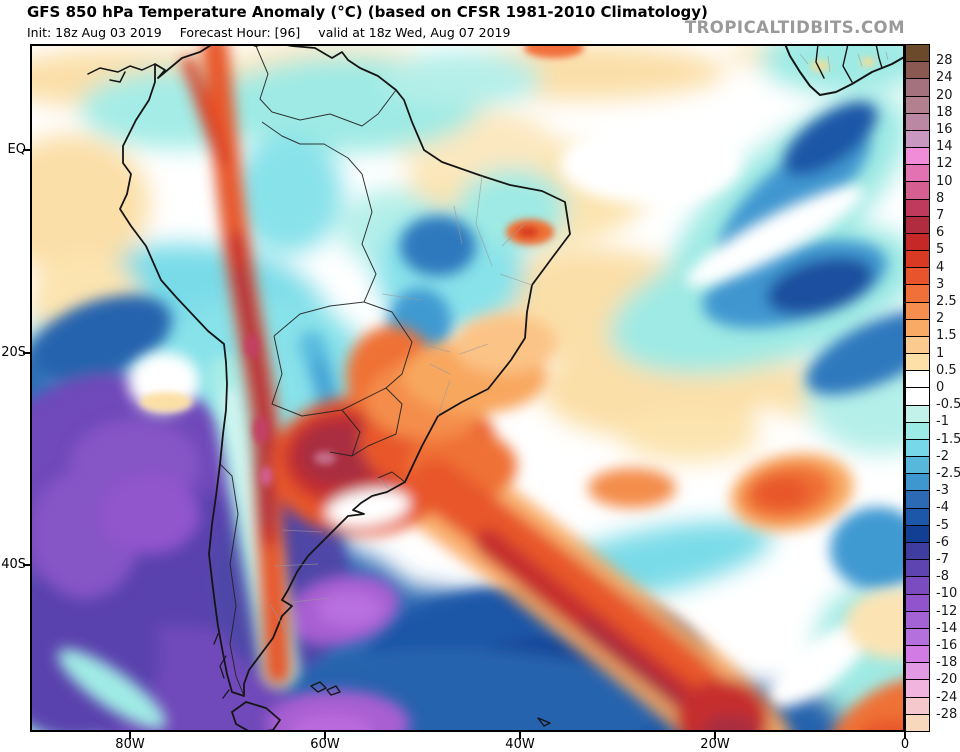 The width and height of the screenshot is (960, 752). Describe the element at coordinates (947, 611) in the screenshot. I see `colorbar-tick-label: -12` at that location.